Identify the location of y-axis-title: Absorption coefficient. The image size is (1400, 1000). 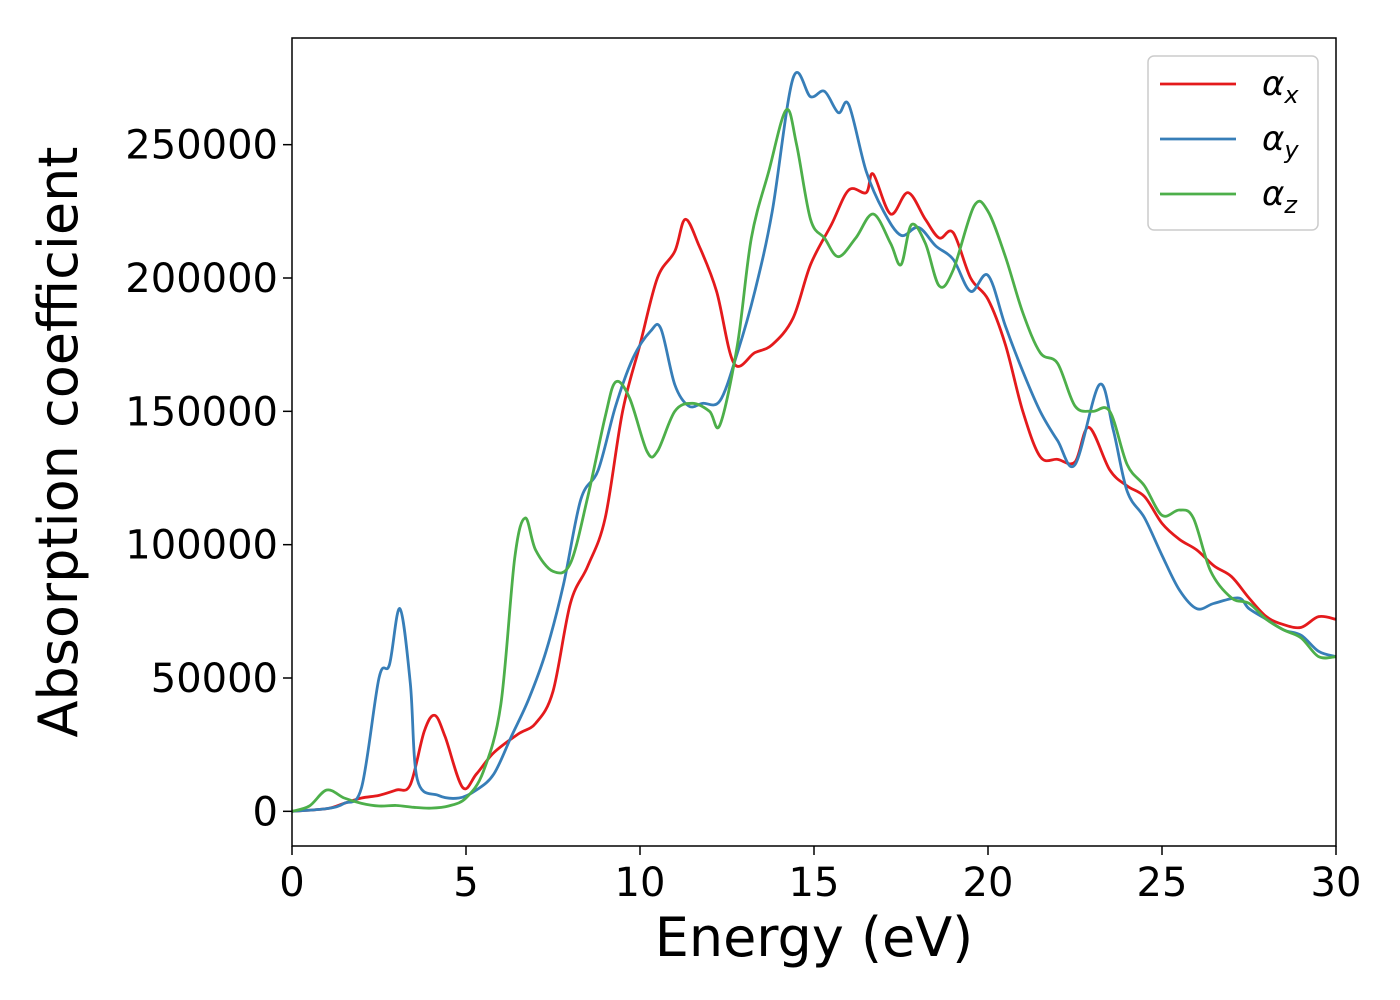
(58, 442).